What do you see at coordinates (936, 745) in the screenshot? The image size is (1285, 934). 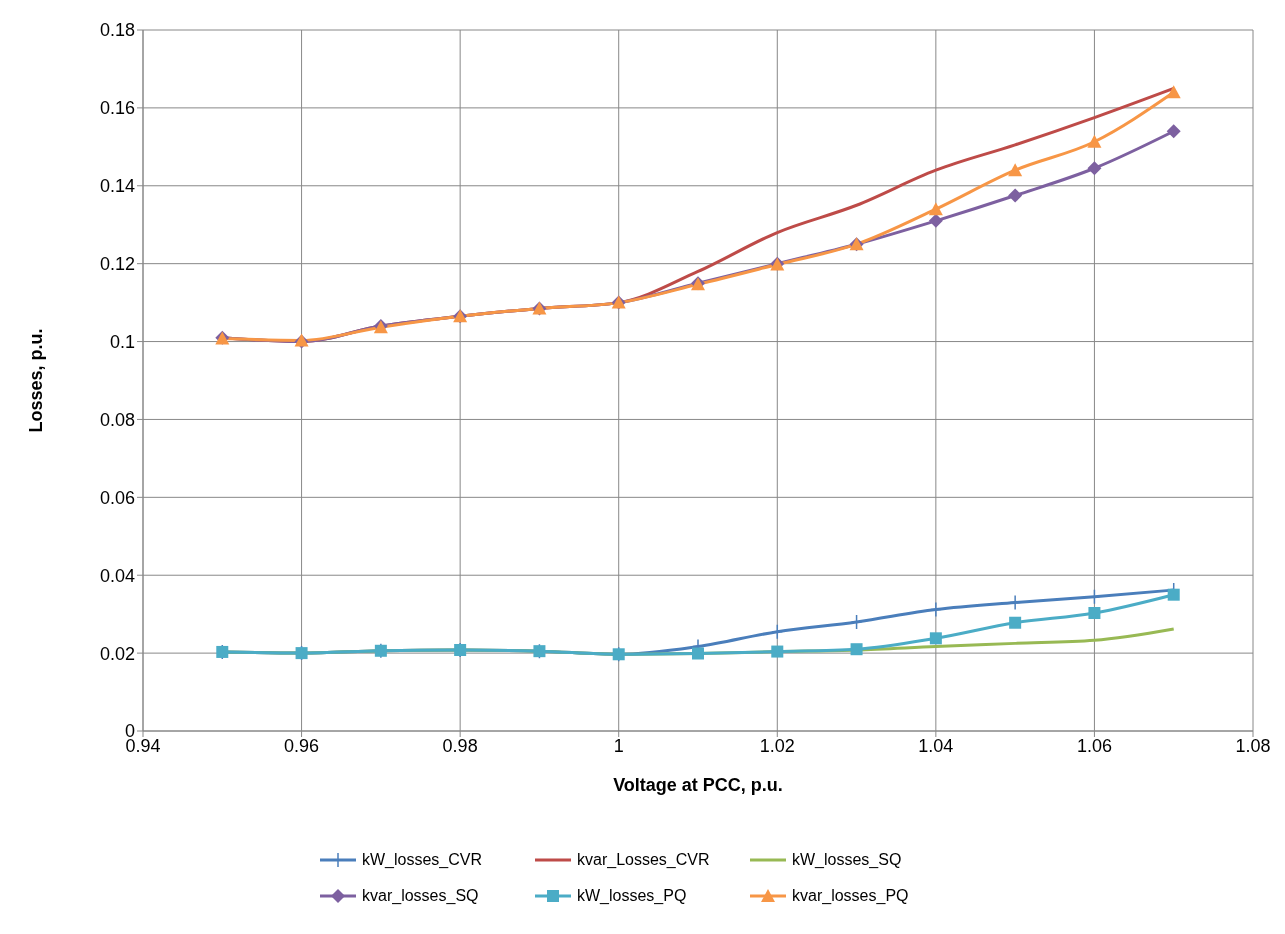 I see `x-tick-label: 1.04` at bounding box center [936, 745].